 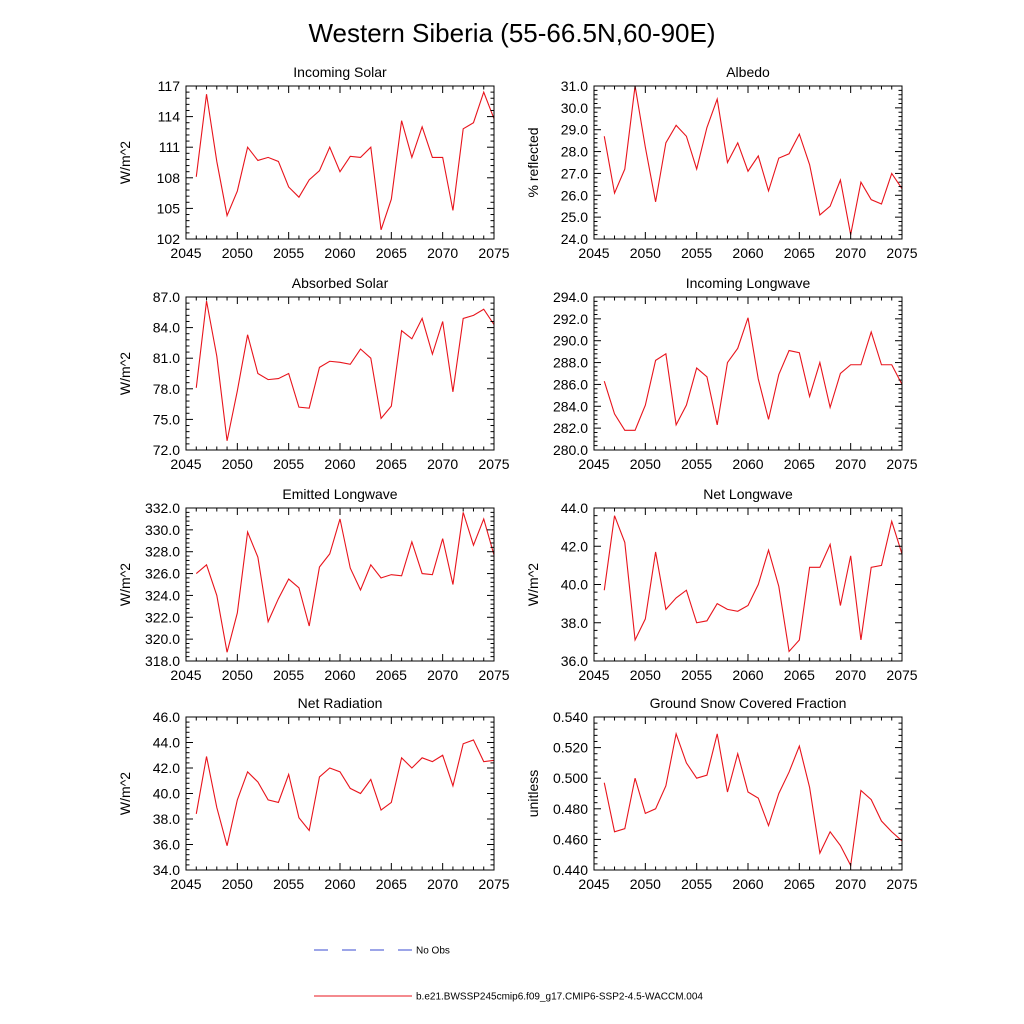 I want to click on y-tick-label: 0.440, so click(x=570, y=870).